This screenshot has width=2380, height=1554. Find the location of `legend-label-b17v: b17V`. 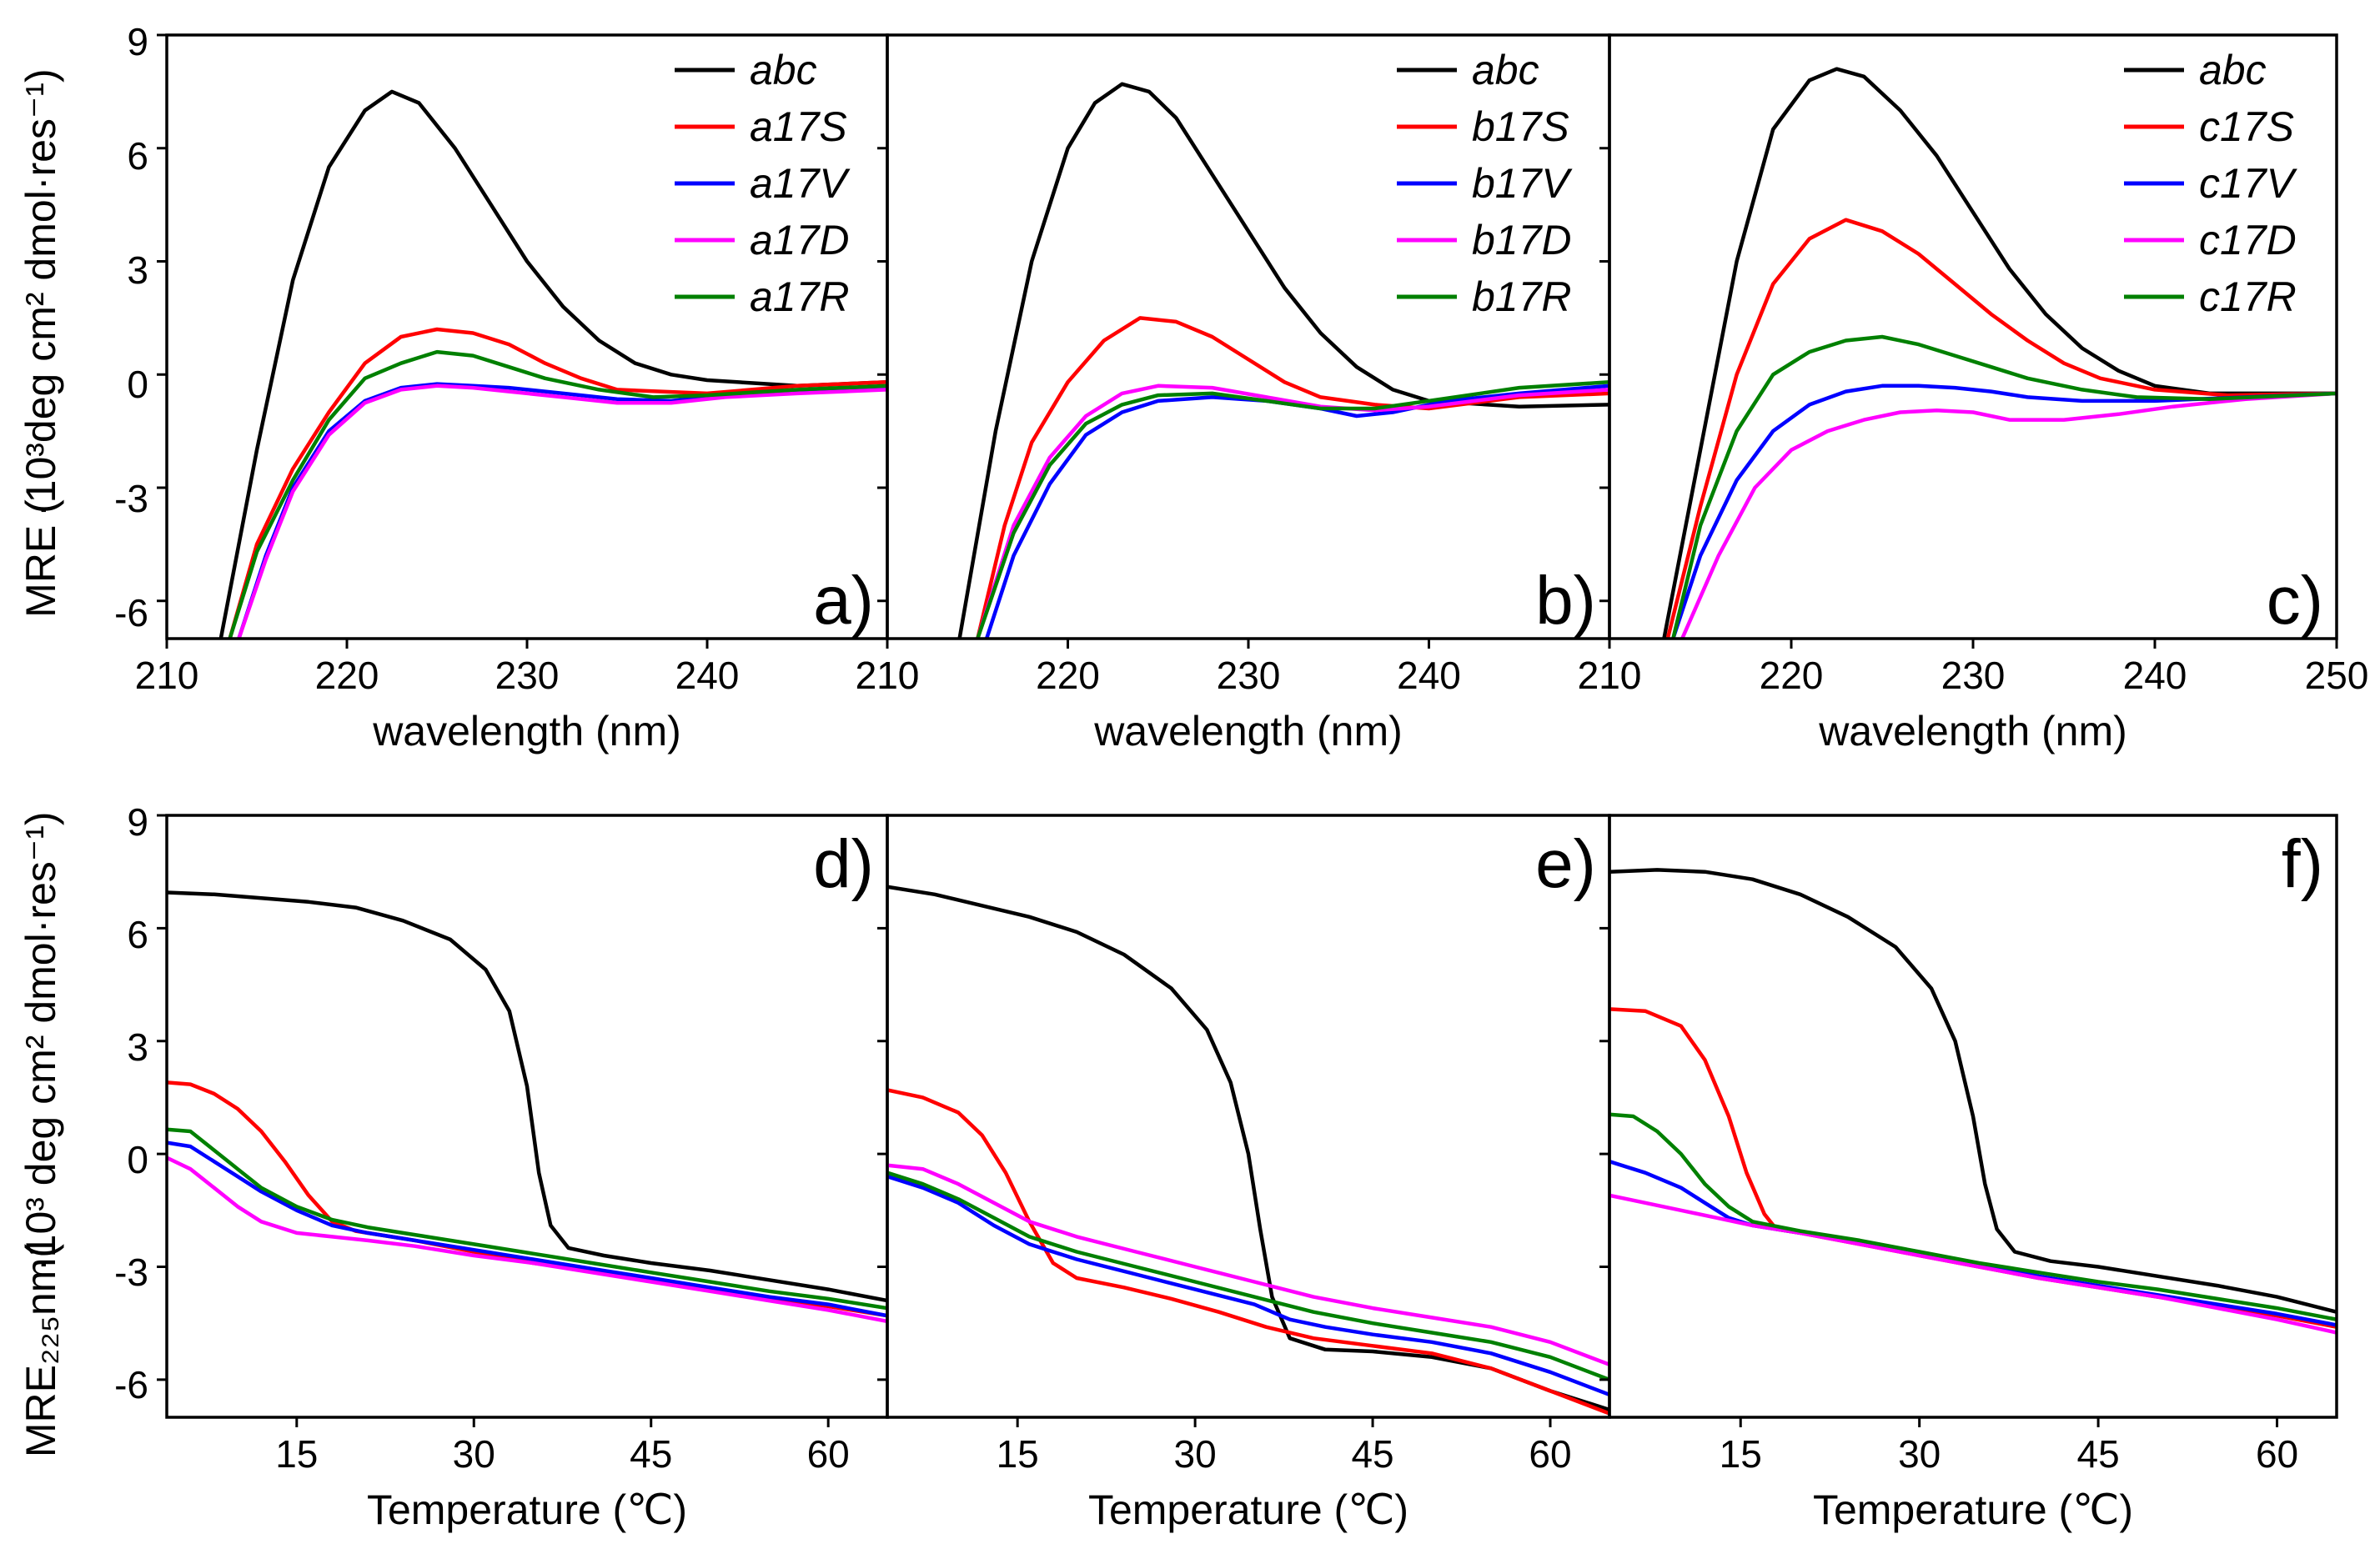

legend-label-b17v: b17V is located at coordinates (1522, 183).